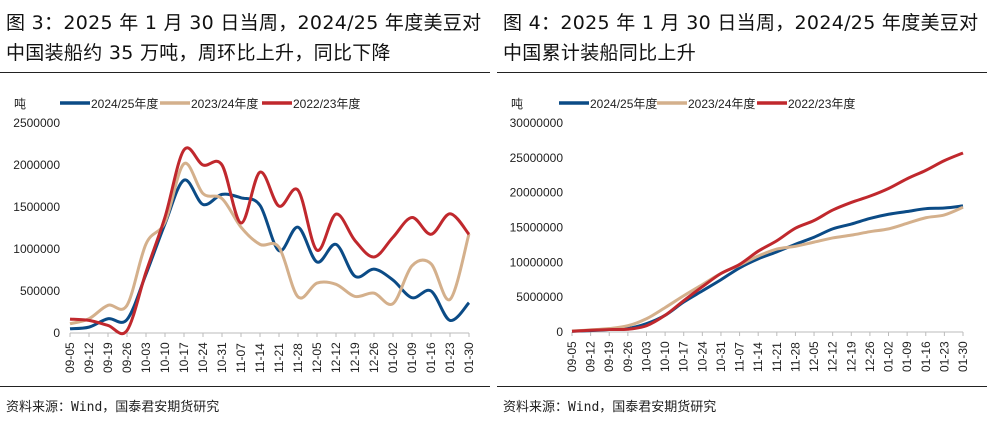 The image size is (987, 427). Describe the element at coordinates (36, 123) in the screenshot. I see `y-tick-label: 2500000` at that location.